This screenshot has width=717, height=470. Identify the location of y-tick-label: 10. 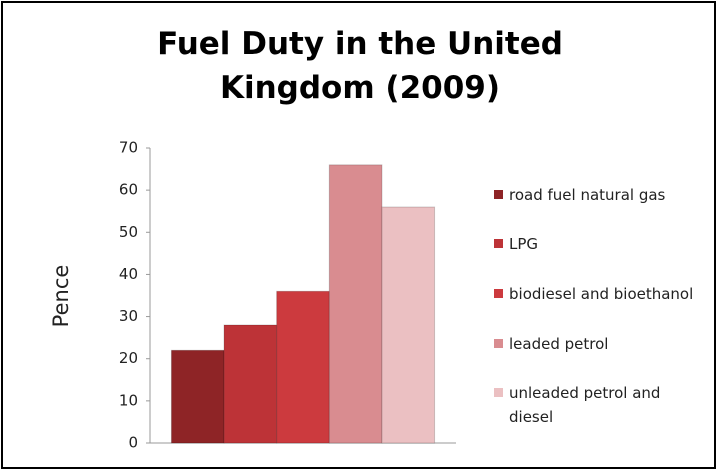
(128, 400).